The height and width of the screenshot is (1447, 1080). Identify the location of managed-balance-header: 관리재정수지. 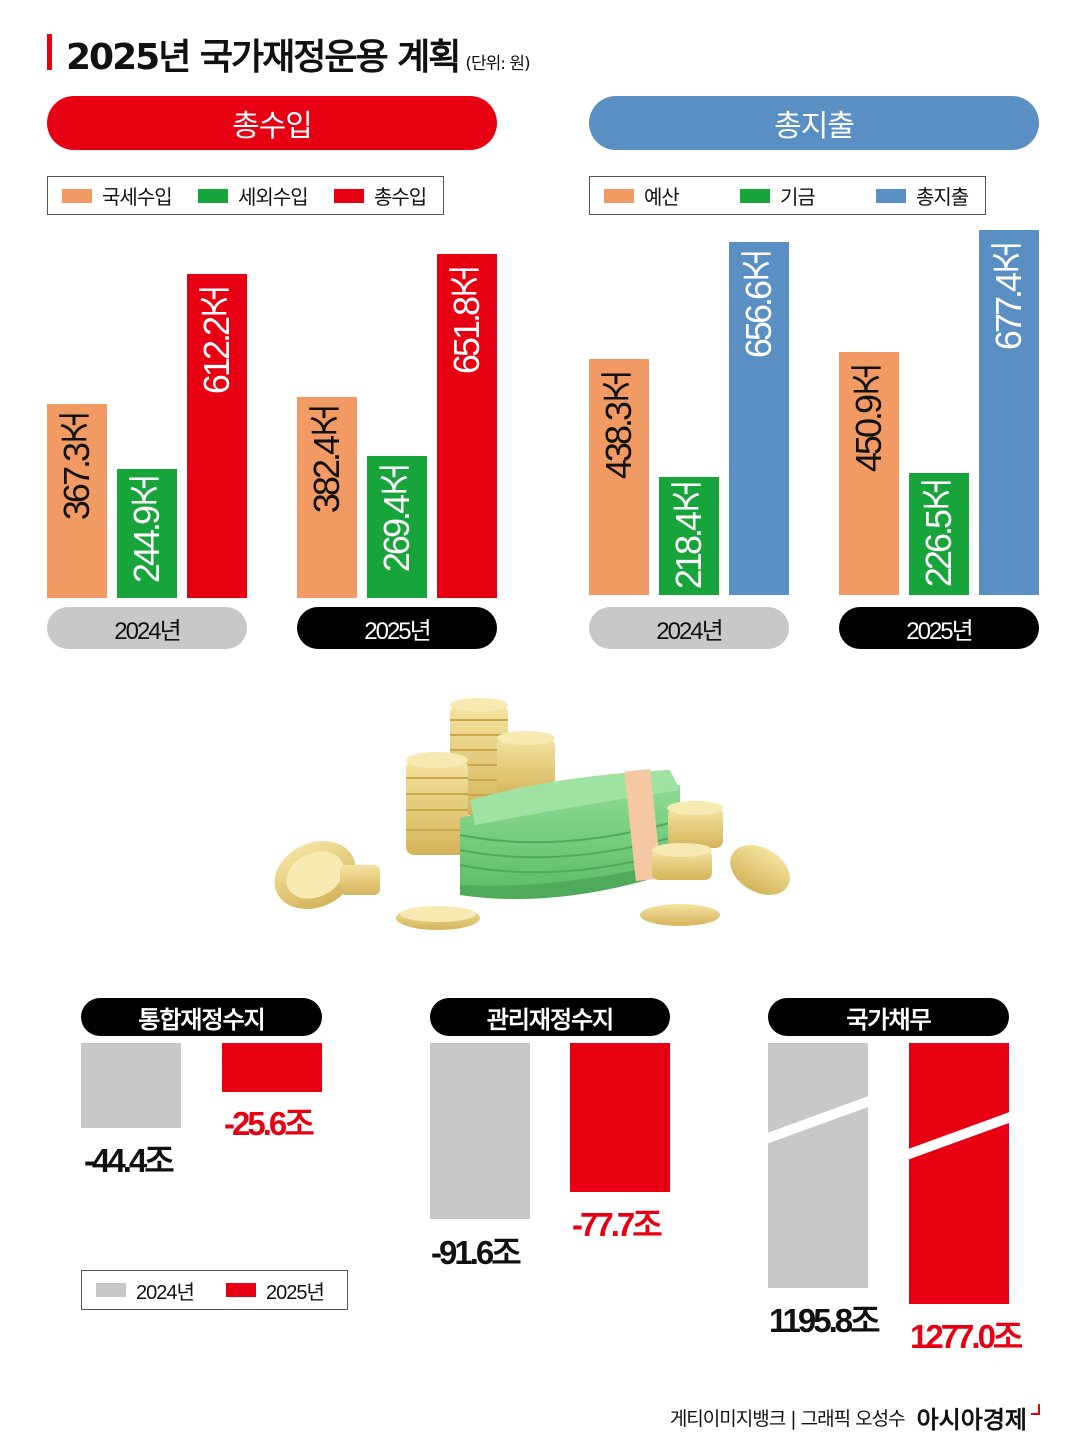
(550, 1017).